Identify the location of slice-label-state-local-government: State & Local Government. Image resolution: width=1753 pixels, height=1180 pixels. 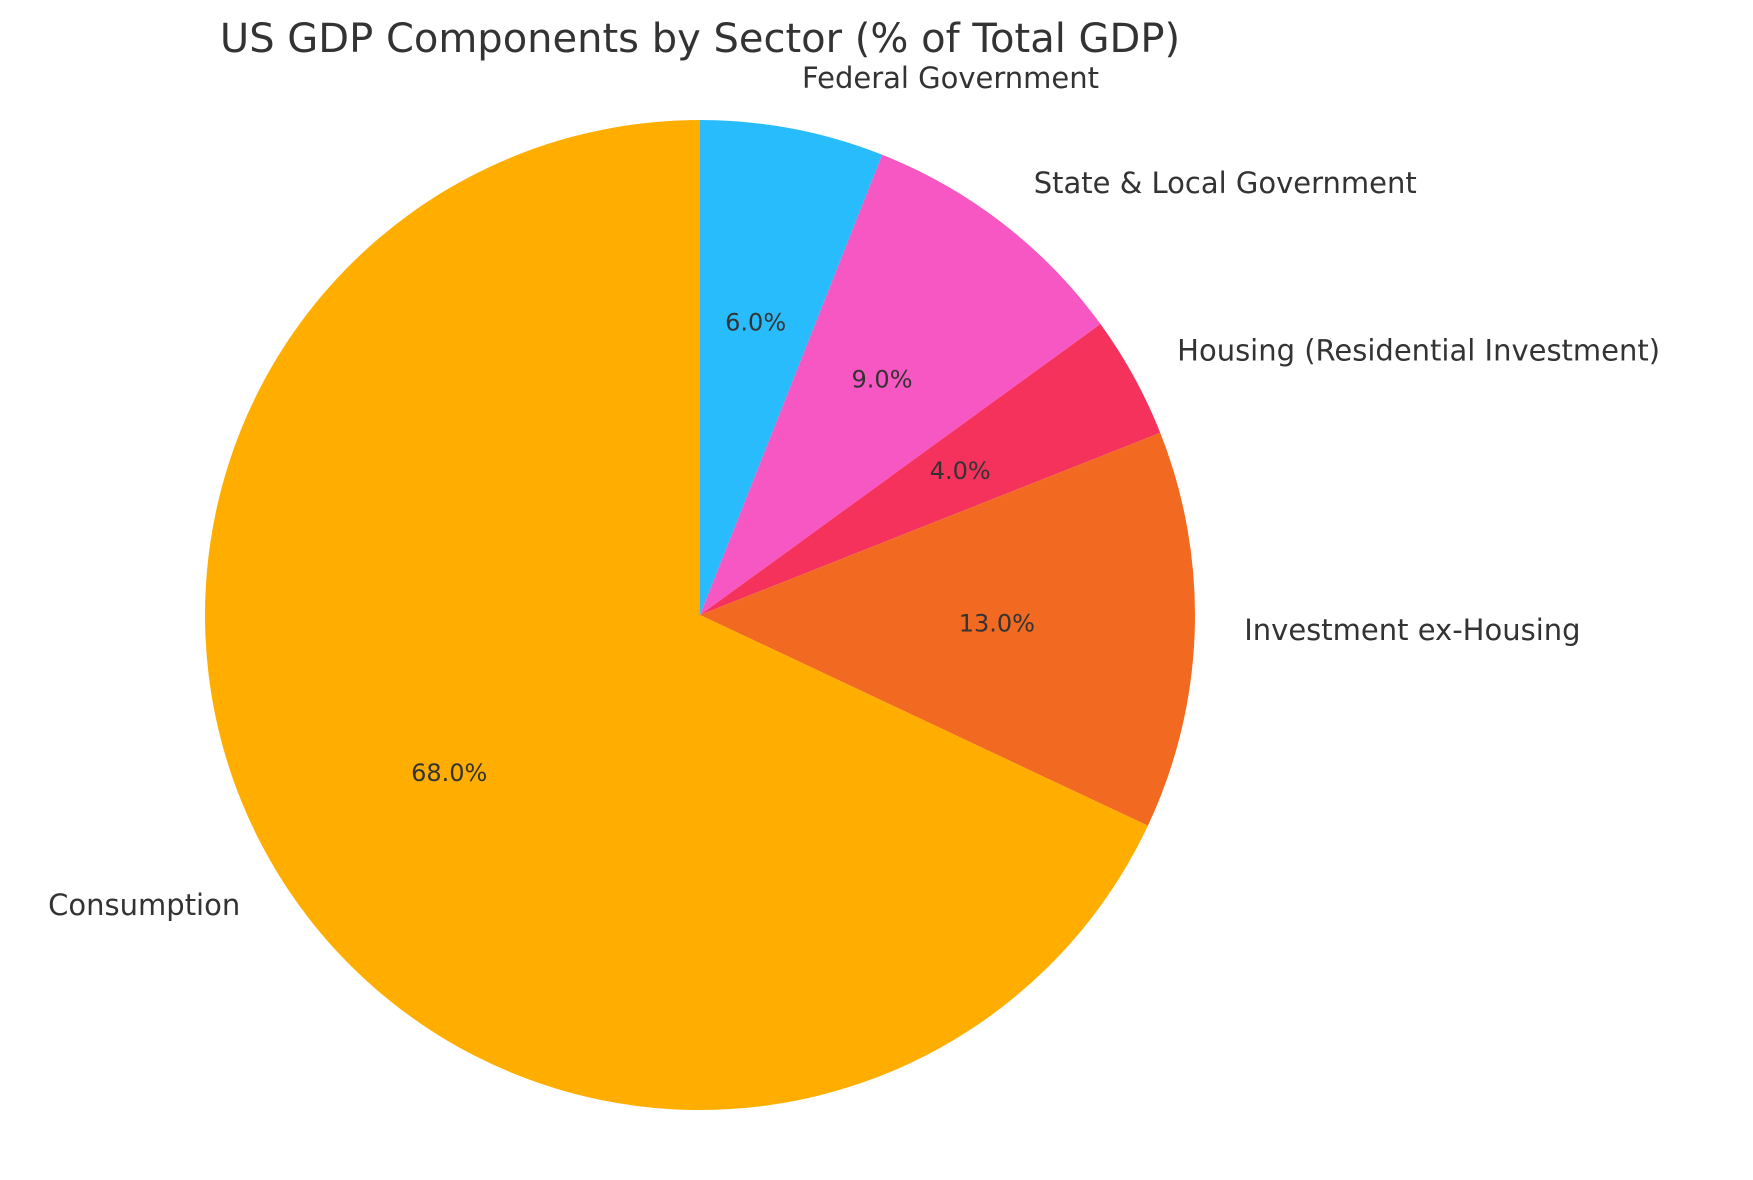
(1225, 183).